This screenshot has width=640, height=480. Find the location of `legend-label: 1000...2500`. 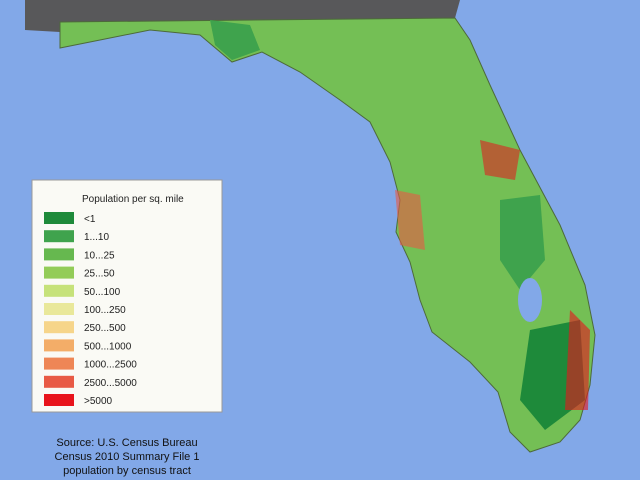

legend-label: 1000...2500 is located at coordinates (110, 365).